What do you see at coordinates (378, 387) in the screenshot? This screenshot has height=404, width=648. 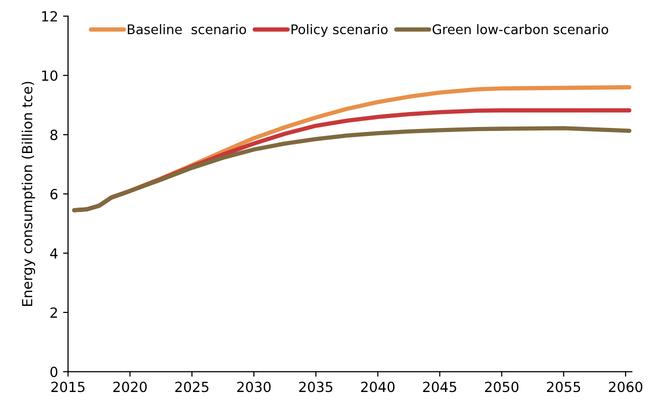 I see `x-tick-label: 2040` at bounding box center [378, 387].